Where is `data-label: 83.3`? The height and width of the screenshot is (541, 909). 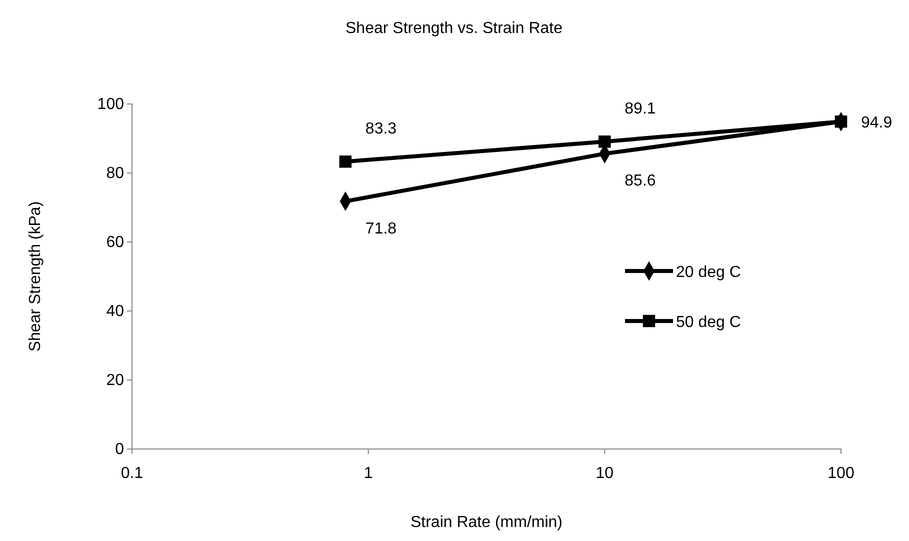 data-label: 83.3 is located at coordinates (381, 129).